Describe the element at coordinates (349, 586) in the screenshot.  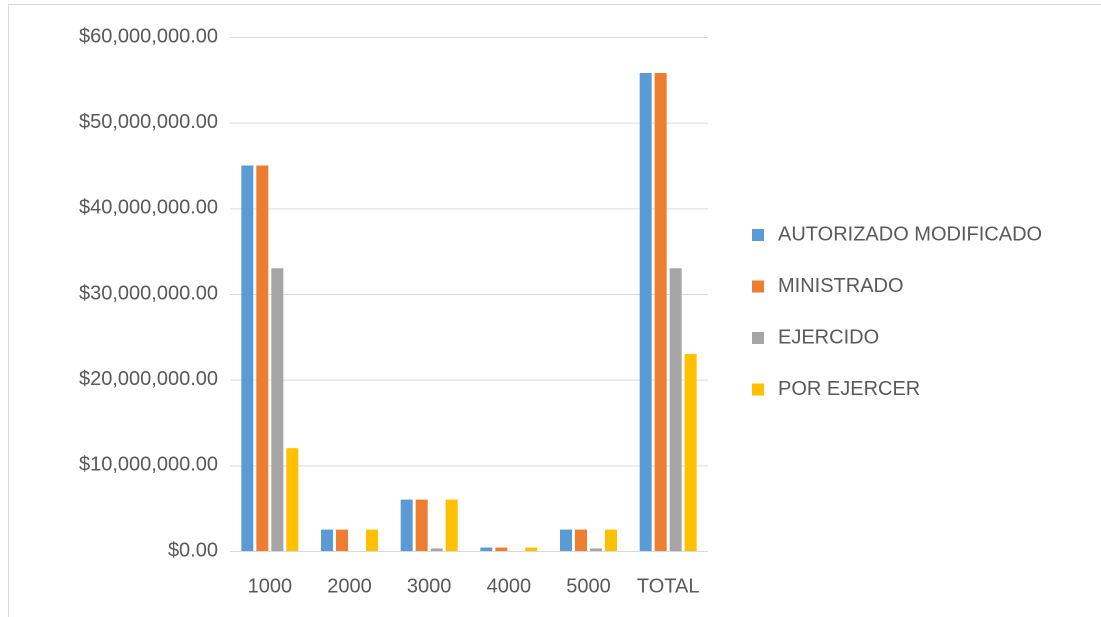
I see `x-tick-label: 2000` at that location.